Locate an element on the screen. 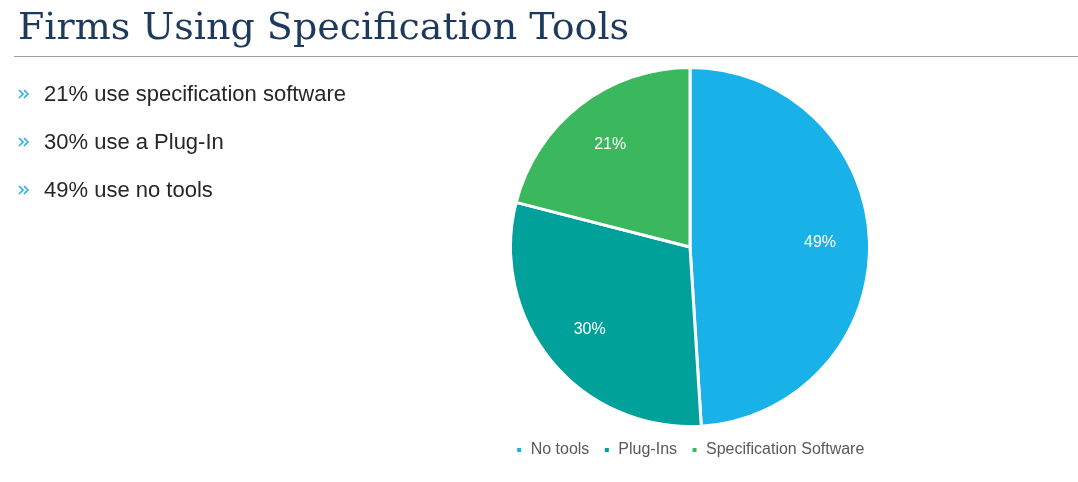 The width and height of the screenshot is (1078, 482). legend-label: Plug-Ins is located at coordinates (648, 449).